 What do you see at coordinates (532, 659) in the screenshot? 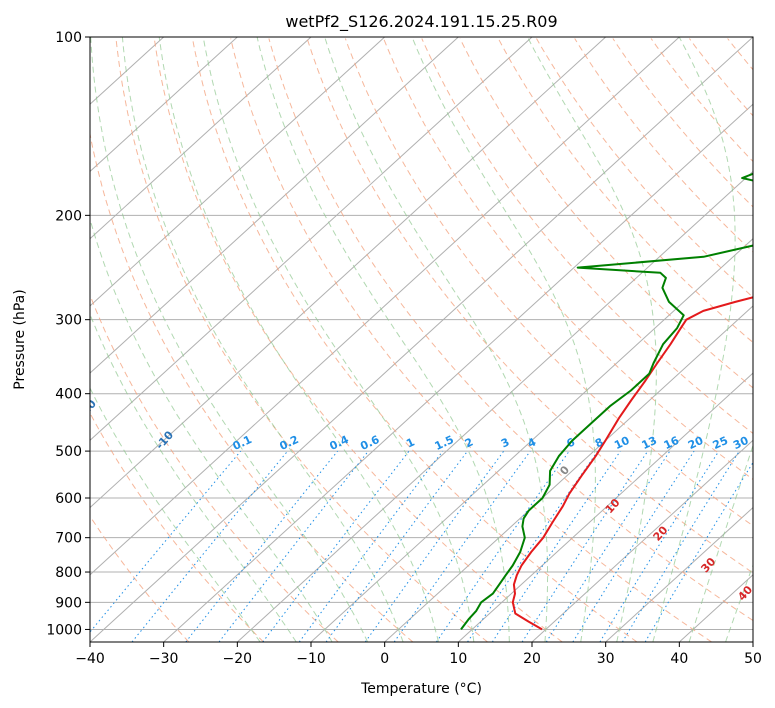
I see `x-tick-label: 20` at bounding box center [532, 659].